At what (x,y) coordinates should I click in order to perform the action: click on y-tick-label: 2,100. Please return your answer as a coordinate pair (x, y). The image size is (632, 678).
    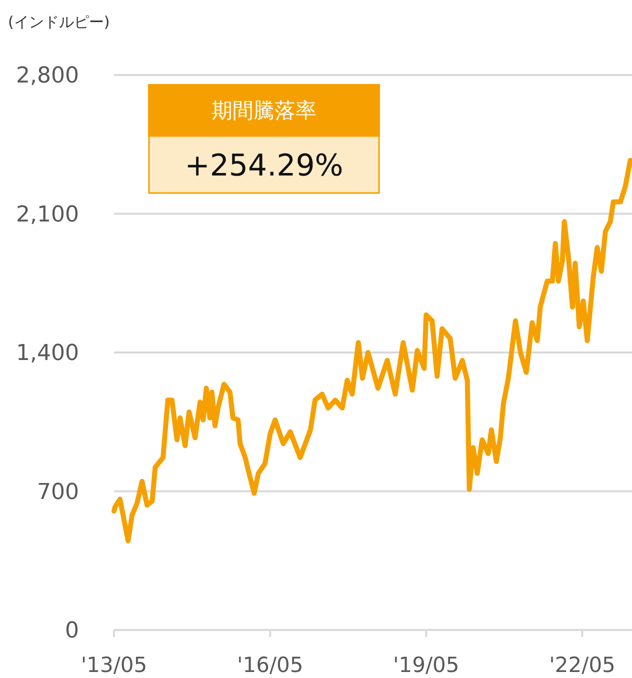
    Looking at the image, I should click on (47, 215).